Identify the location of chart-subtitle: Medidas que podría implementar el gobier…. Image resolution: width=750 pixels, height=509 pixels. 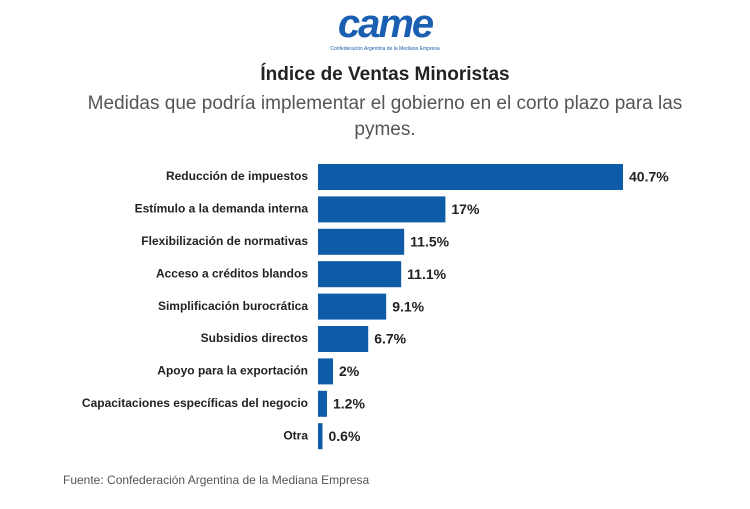
(385, 116).